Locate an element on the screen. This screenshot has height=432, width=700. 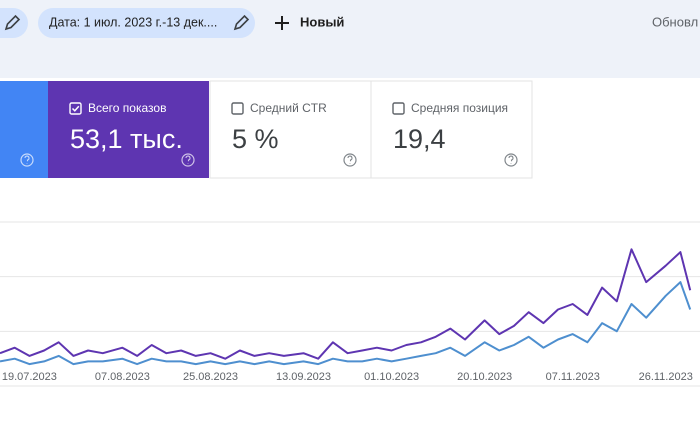
metric-card is located at coordinates (24, 129).